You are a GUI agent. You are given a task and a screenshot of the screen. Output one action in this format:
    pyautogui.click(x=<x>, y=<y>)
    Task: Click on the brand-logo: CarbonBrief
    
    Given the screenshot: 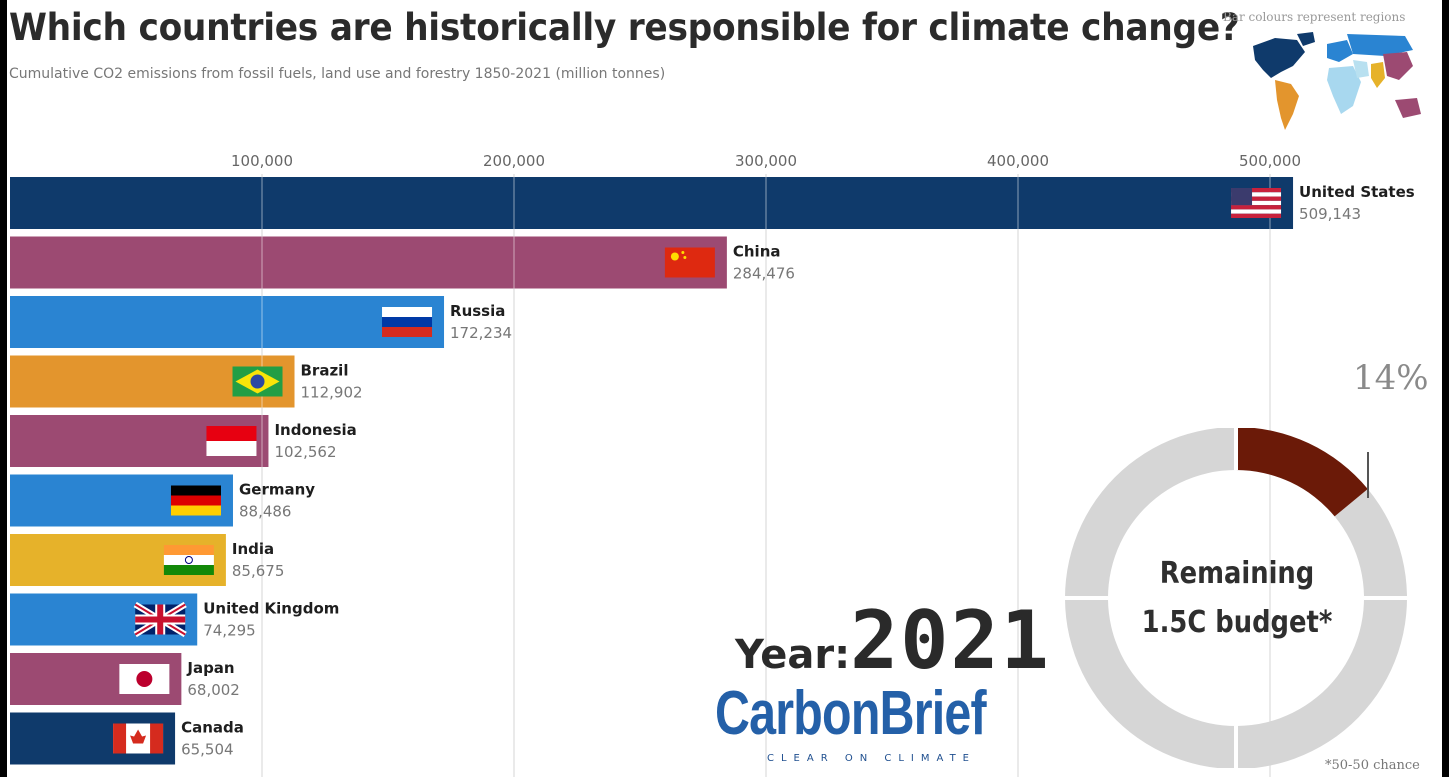 What is the action you would take?
    pyautogui.click(x=851, y=713)
    